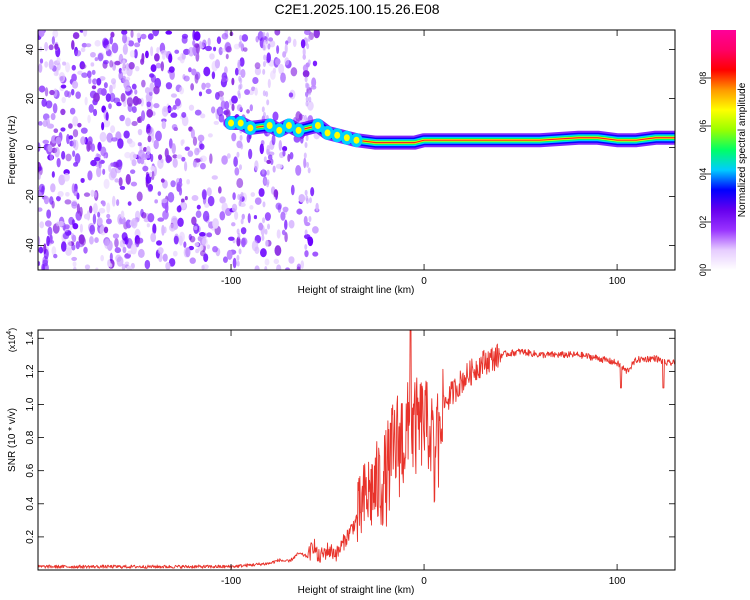 Image resolution: width=750 pixels, height=600 pixels. What do you see at coordinates (30, 537) in the screenshot?
I see `snr-y-tick-label: 0.2` at bounding box center [30, 537].